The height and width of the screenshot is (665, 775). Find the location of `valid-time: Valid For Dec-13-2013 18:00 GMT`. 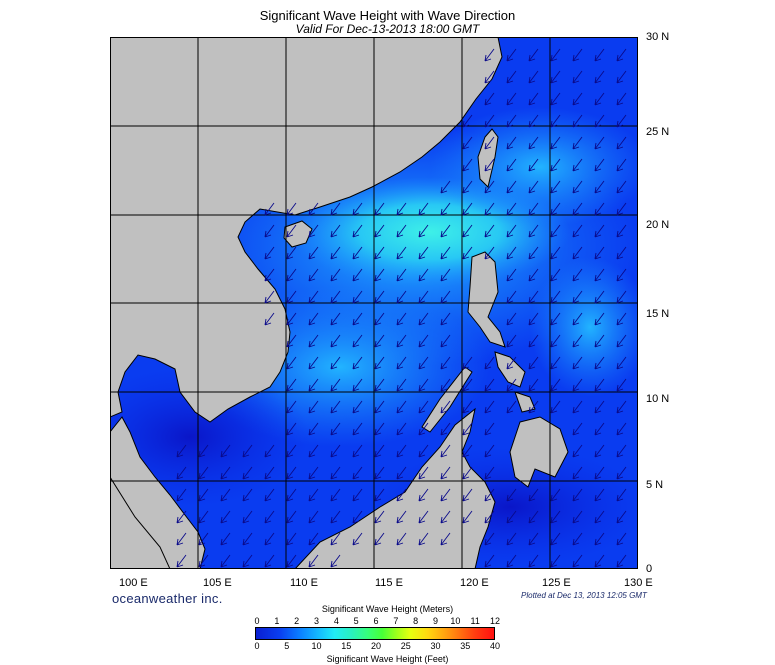

valid-time: Valid For Dec-13-2013 18:00 GMT is located at coordinates (387, 29).